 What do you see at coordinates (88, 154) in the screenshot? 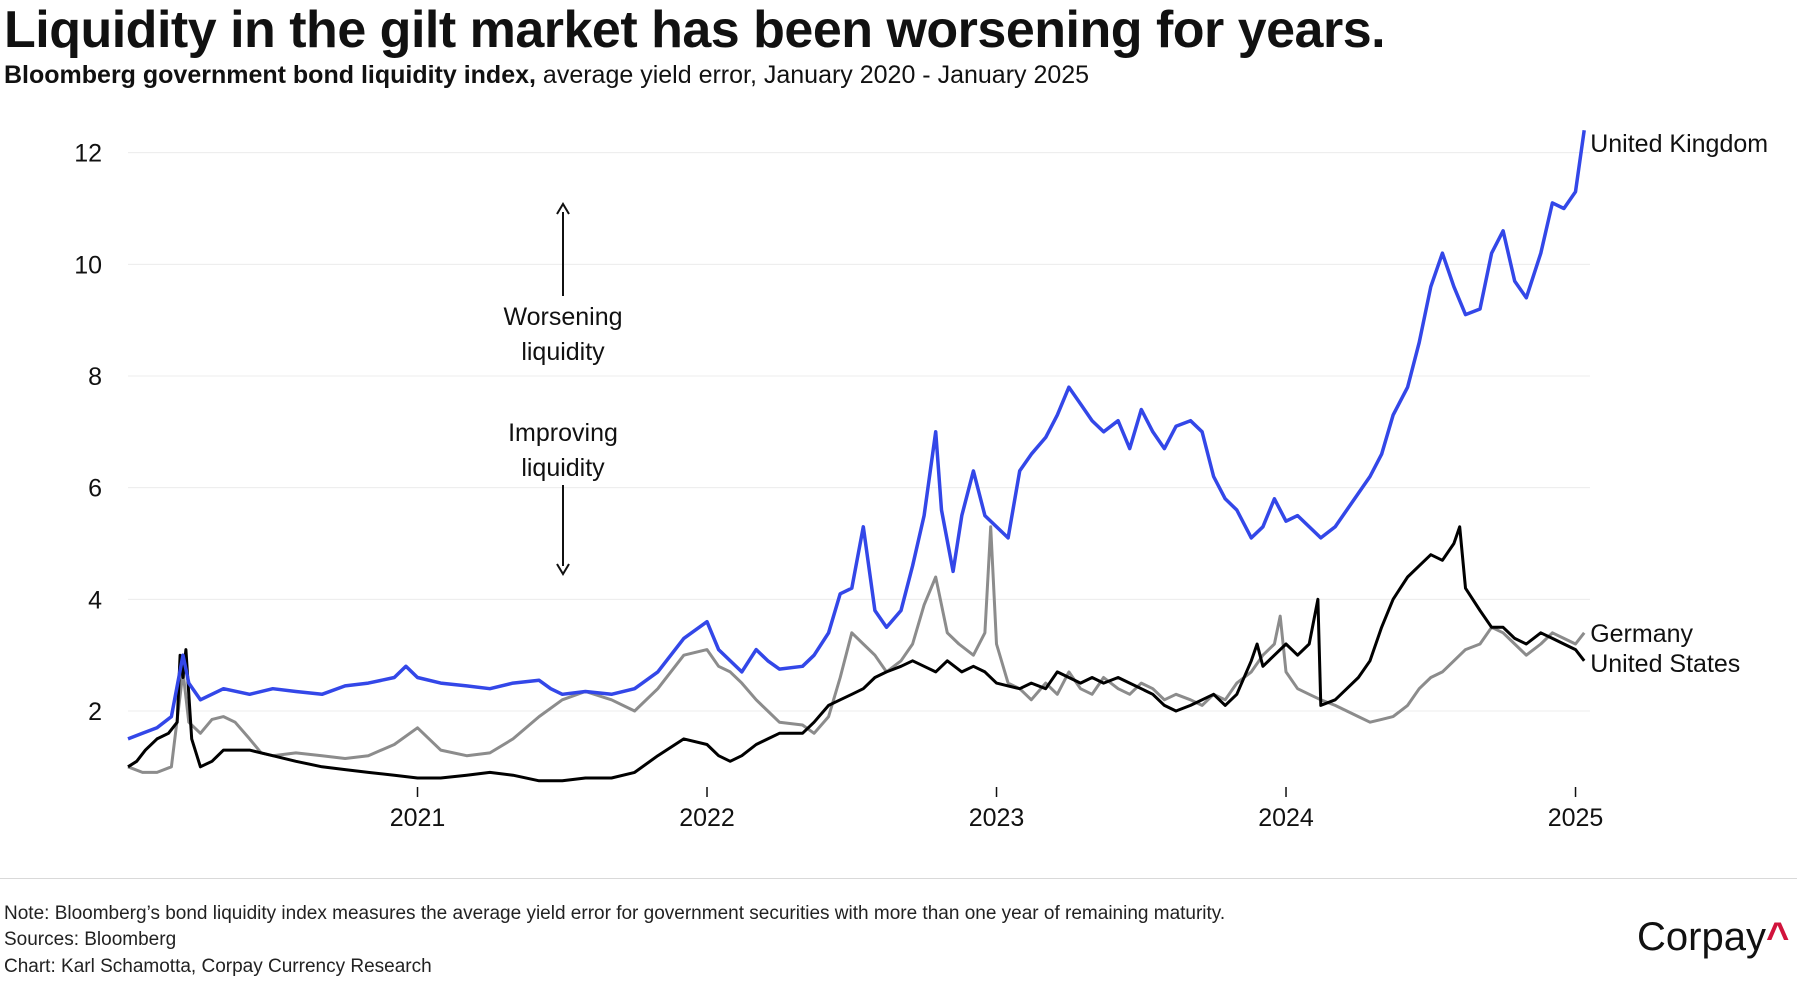
I see `y-tick-label: 12` at bounding box center [88, 154].